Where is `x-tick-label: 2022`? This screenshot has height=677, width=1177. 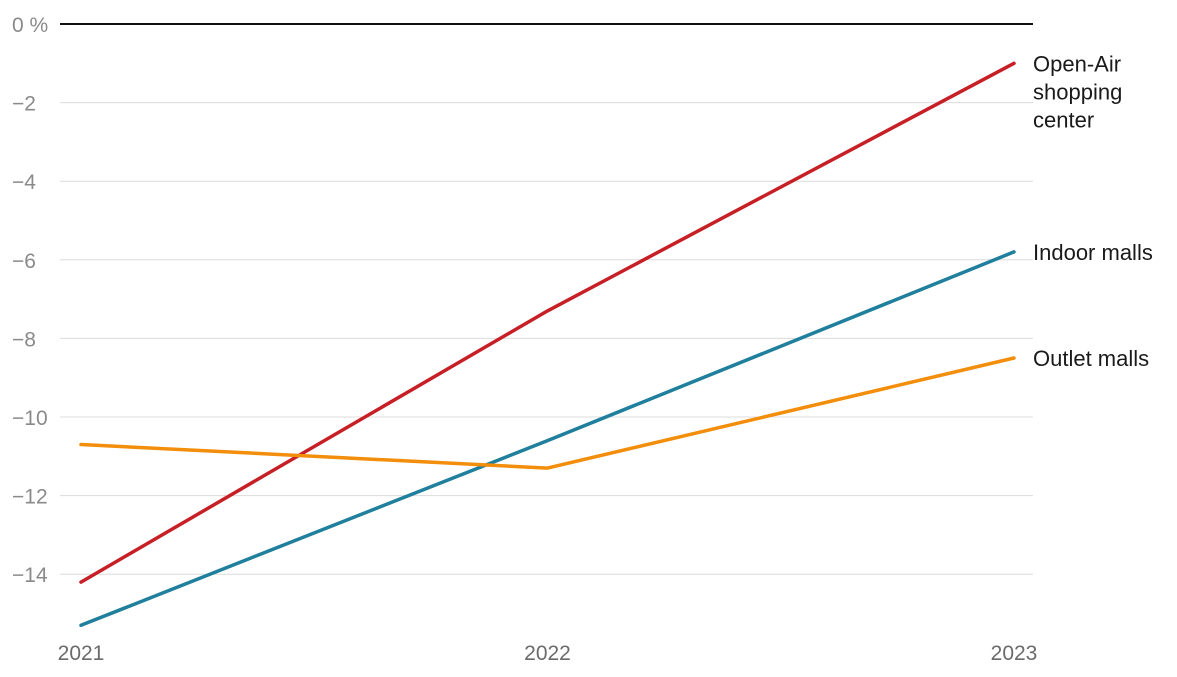
x-tick-label: 2022 is located at coordinates (547, 653).